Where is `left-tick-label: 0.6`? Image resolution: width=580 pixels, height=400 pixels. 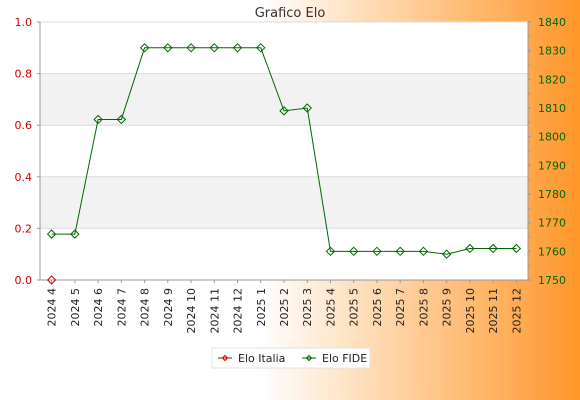 left-tick-label: 0.6 is located at coordinates (24, 125).